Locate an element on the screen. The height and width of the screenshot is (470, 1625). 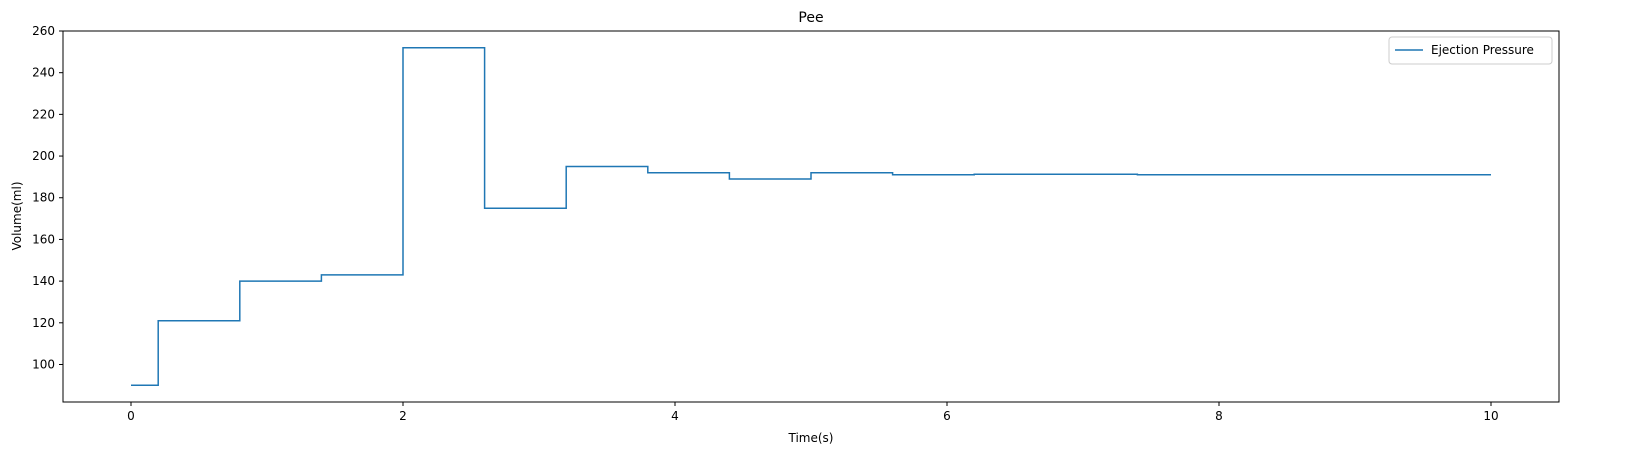
legend: Ejection Pressure is located at coordinates (1470, 50).